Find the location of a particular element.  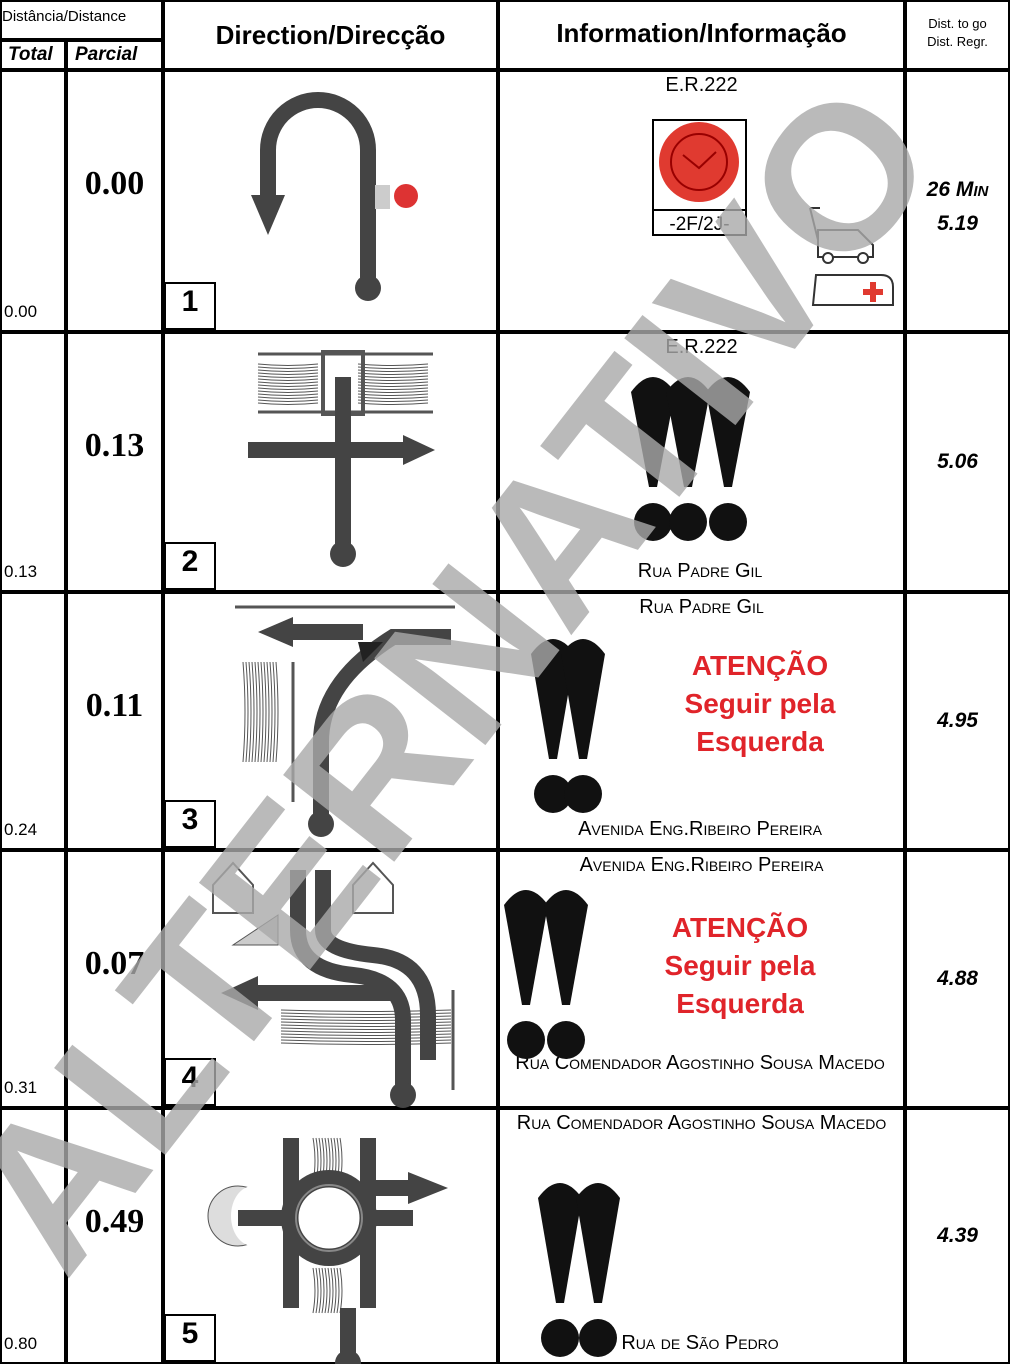

parcial: 0.07 is located at coordinates (114, 963).